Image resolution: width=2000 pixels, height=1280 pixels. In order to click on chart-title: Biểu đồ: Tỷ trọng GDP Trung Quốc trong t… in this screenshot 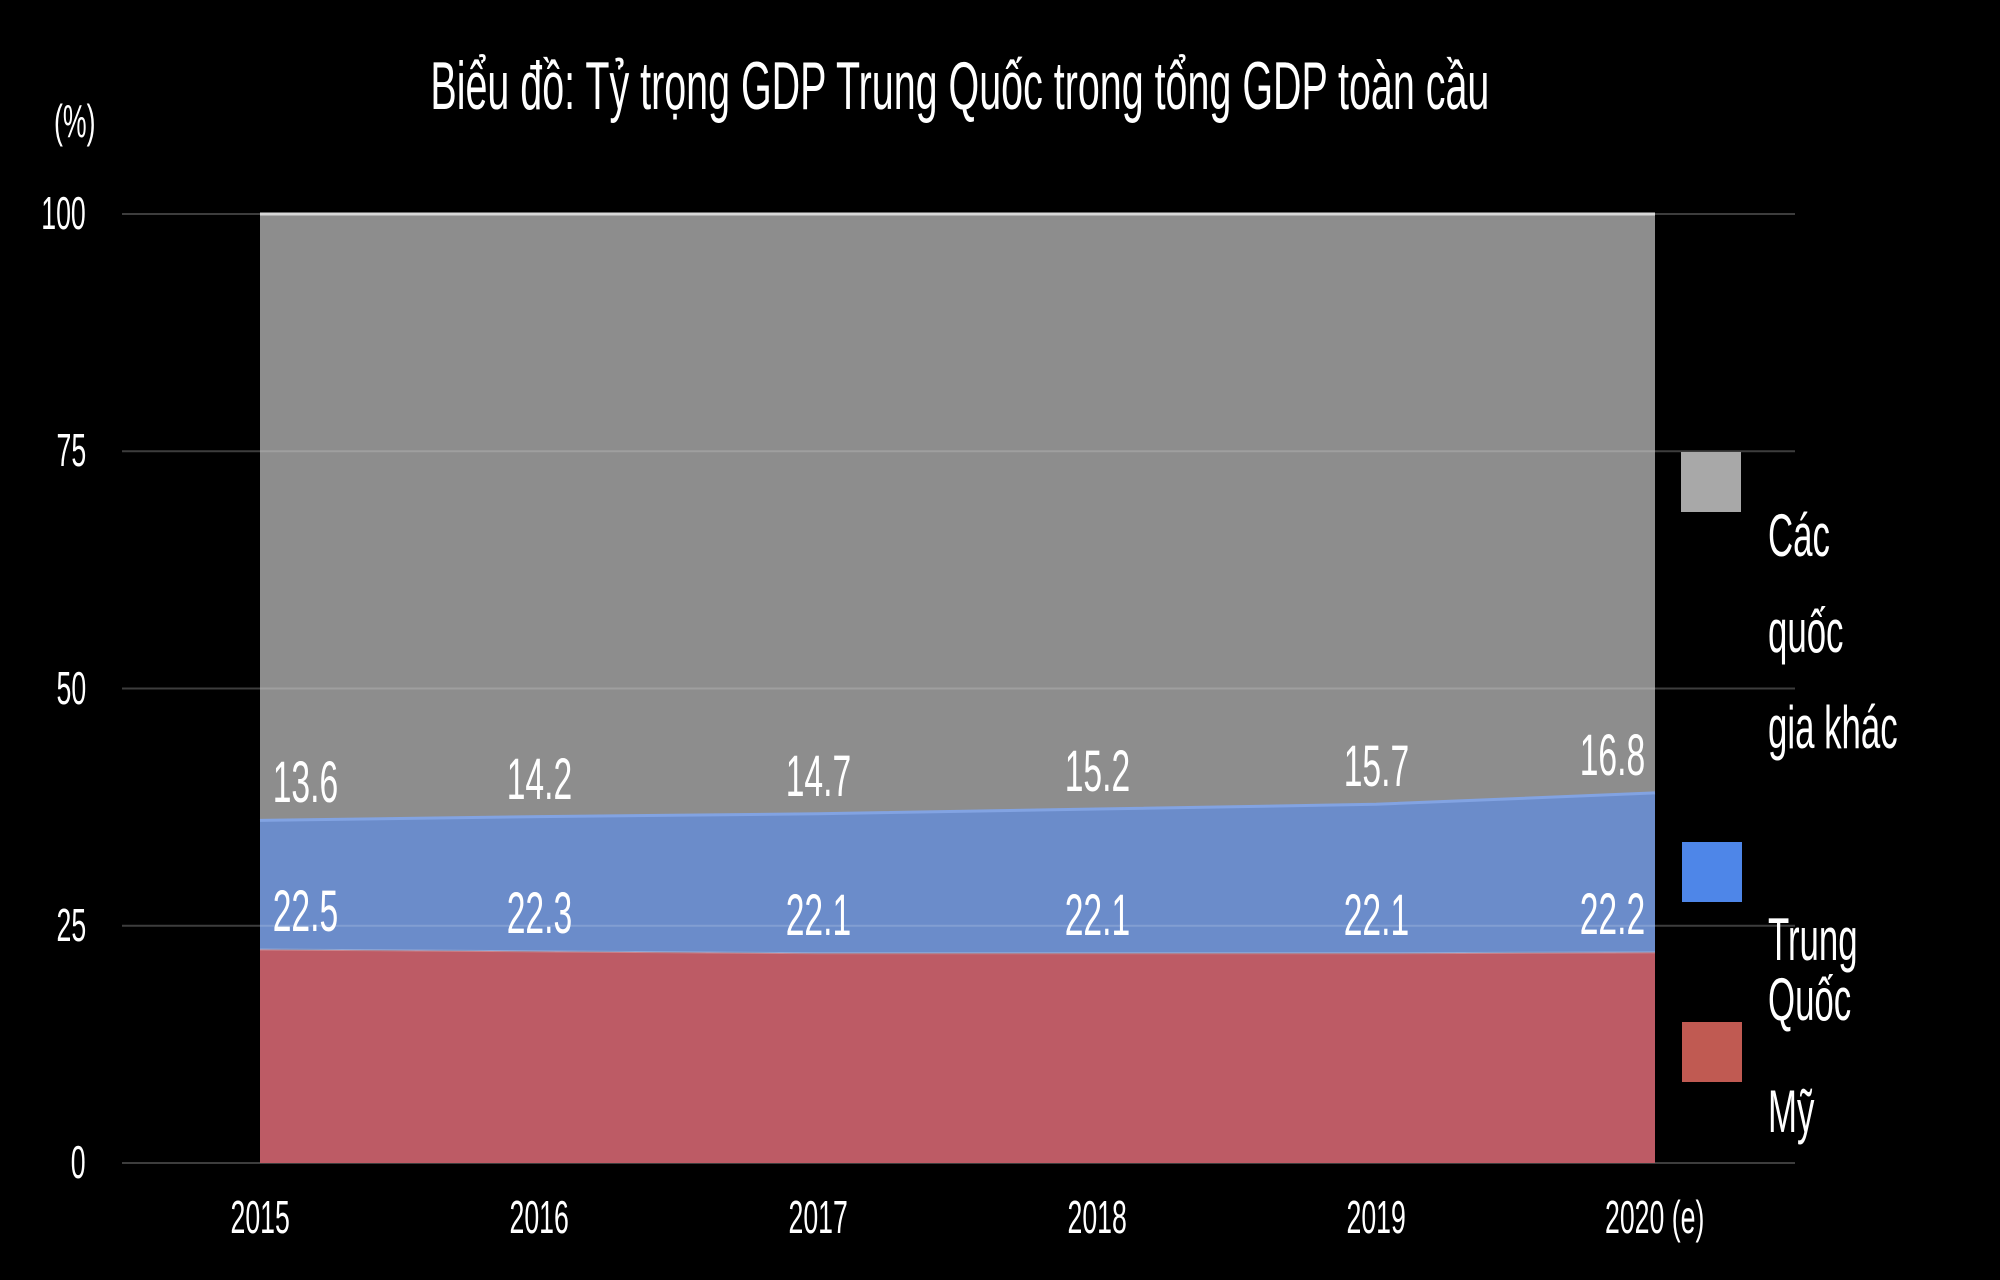, I will do `click(980, 86)`.